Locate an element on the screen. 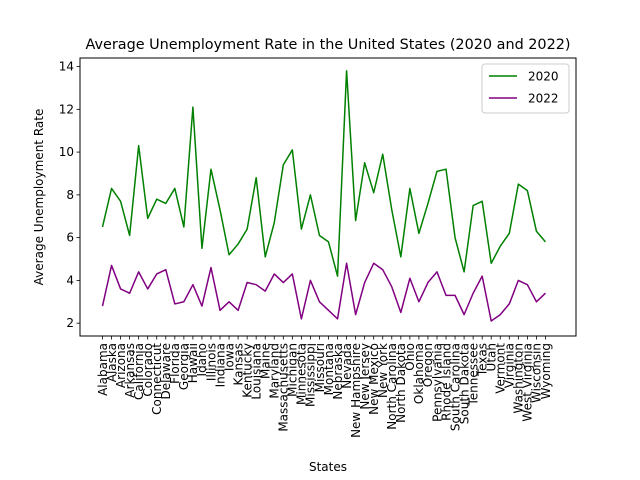  y-tick-label: 4 is located at coordinates (70, 280).